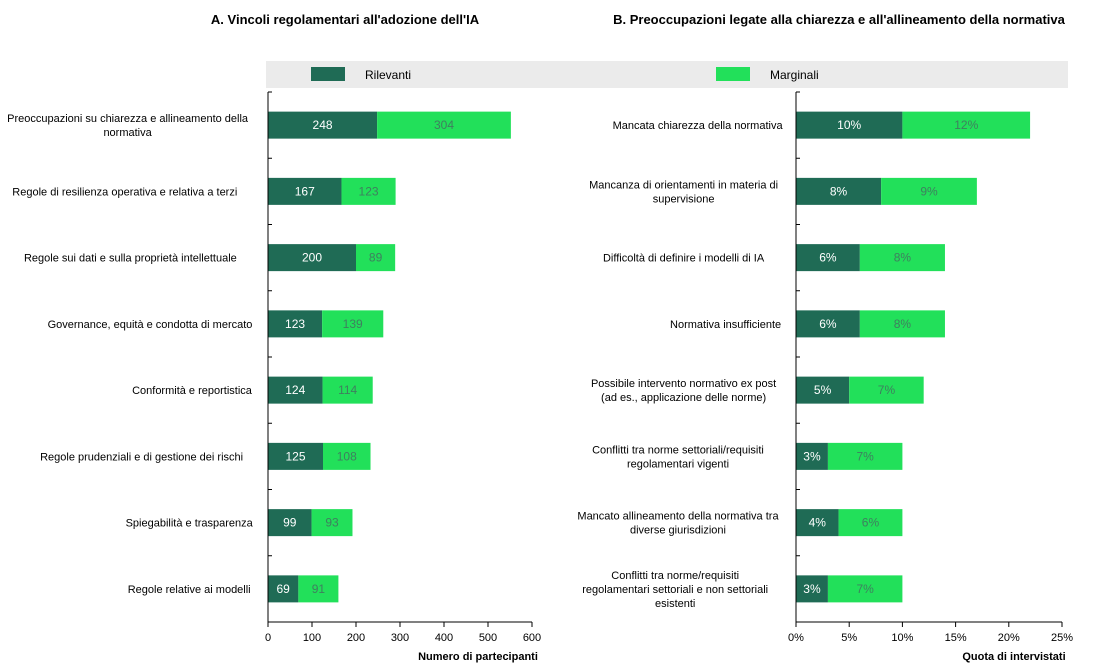 Image resolution: width=1114 pixels, height=664 pixels. What do you see at coordinates (1009, 638) in the screenshot?
I see `panel-b-x-tick-label: 20%` at bounding box center [1009, 638].